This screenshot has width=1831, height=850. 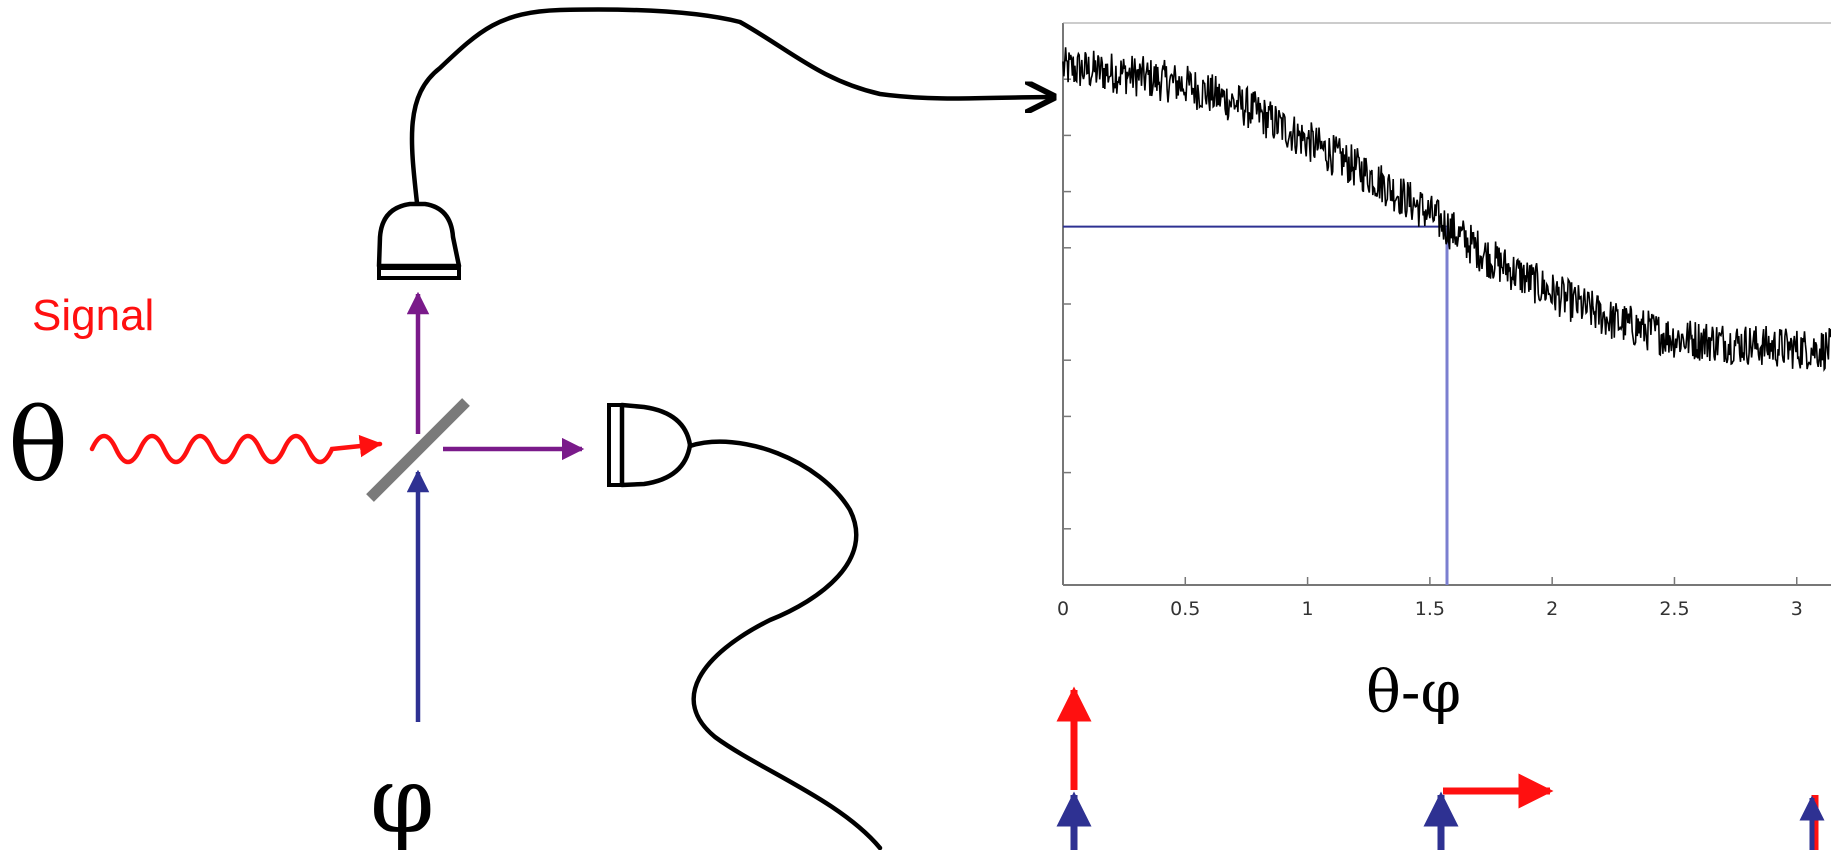 What do you see at coordinates (1256, 405) in the screenshot?
I see `marker-lines` at bounding box center [1256, 405].